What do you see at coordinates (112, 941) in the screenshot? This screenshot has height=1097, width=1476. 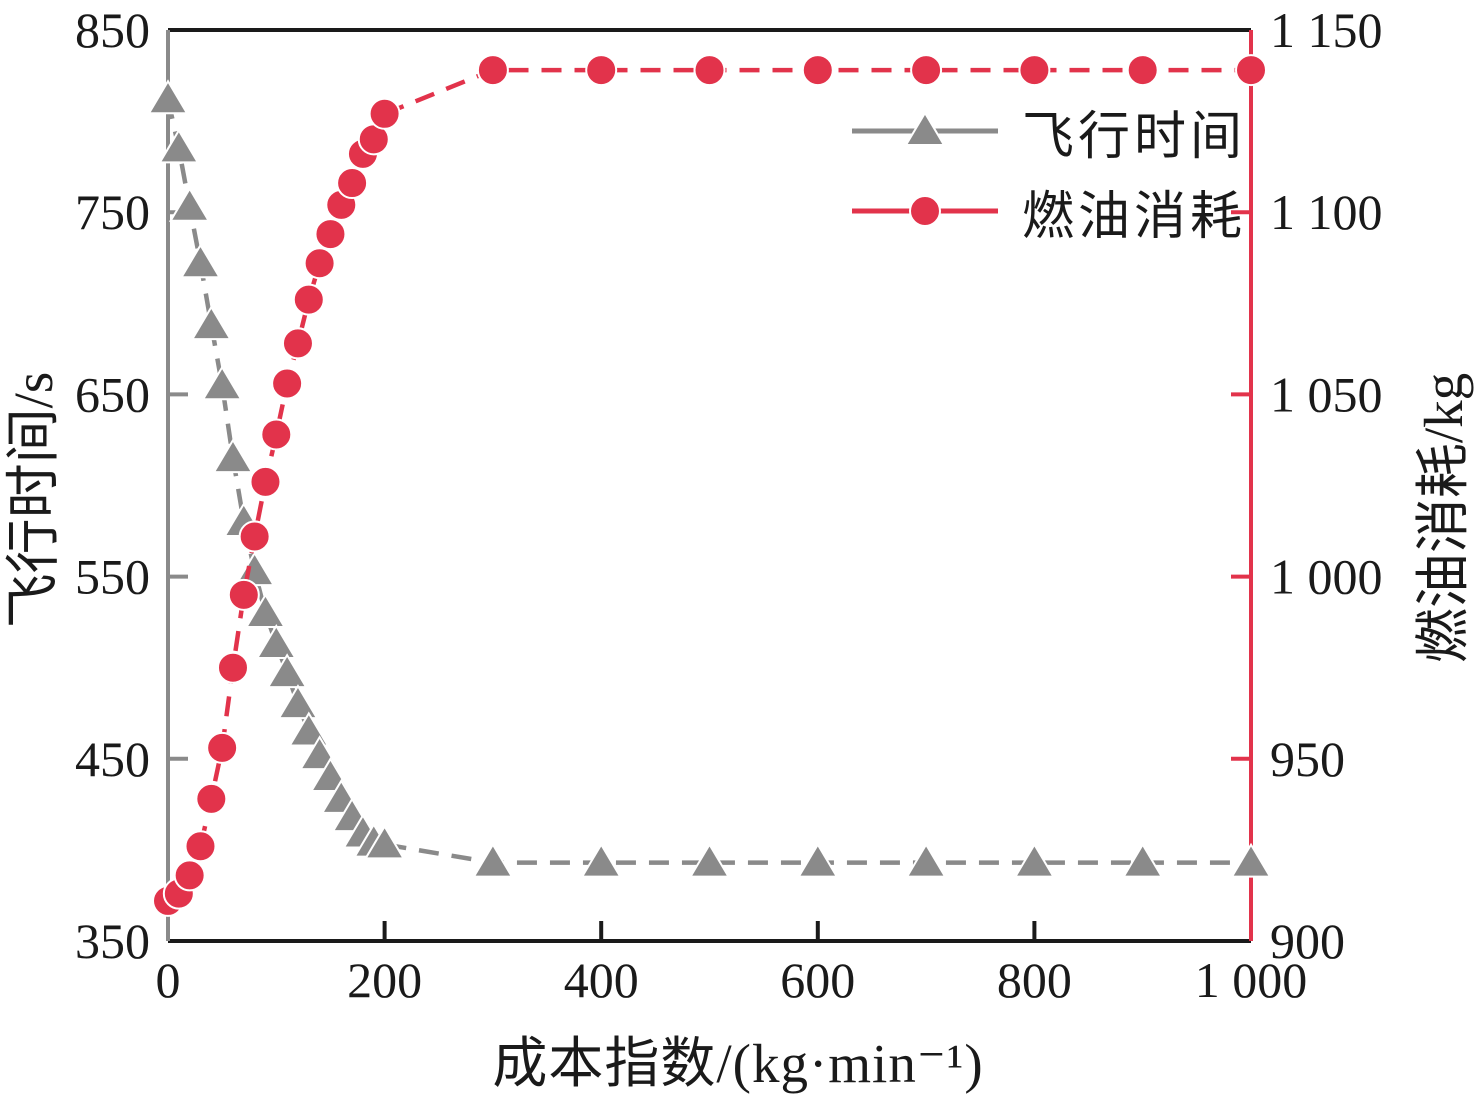 I see `left-y-tick-label: 350` at bounding box center [112, 941].